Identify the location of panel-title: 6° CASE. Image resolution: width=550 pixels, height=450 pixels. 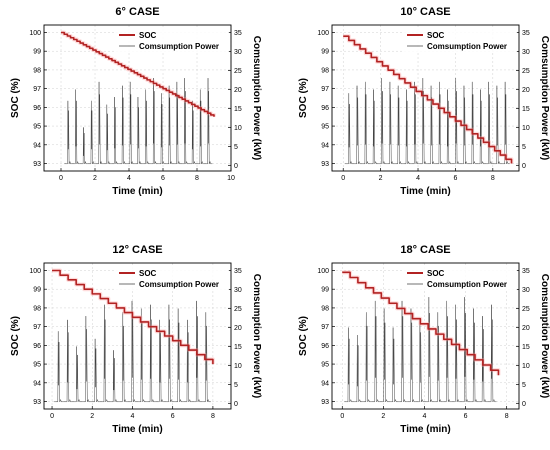
(137, 12).